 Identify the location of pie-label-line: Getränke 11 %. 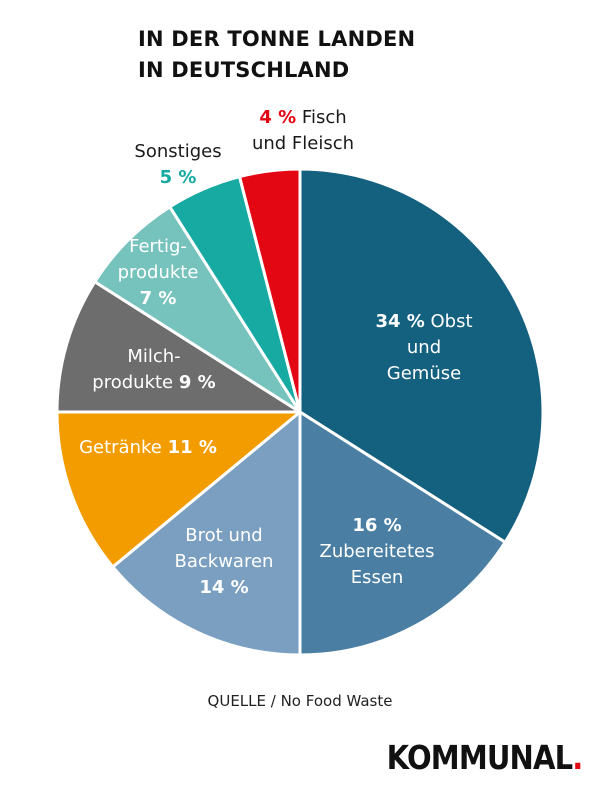
(148, 447).